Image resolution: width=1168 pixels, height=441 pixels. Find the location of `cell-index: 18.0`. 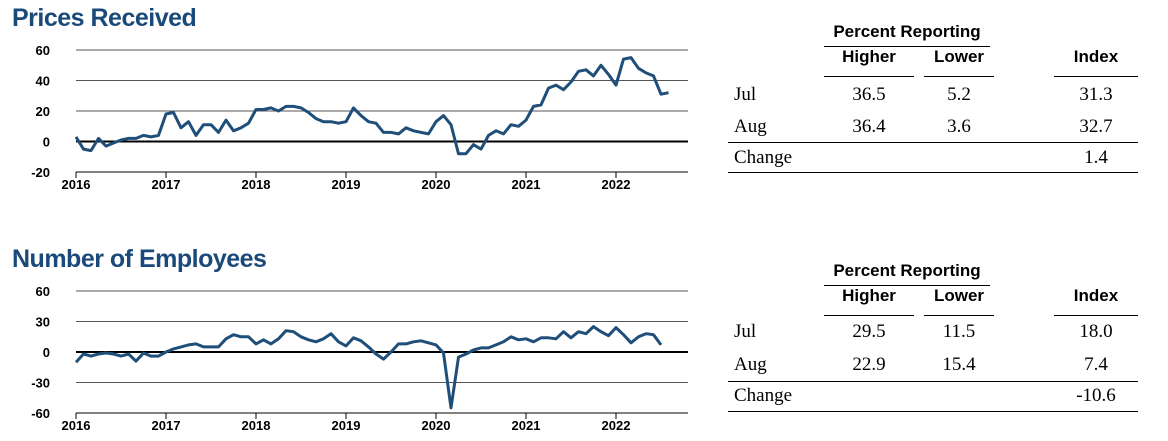

cell-index: 18.0 is located at coordinates (1096, 331).